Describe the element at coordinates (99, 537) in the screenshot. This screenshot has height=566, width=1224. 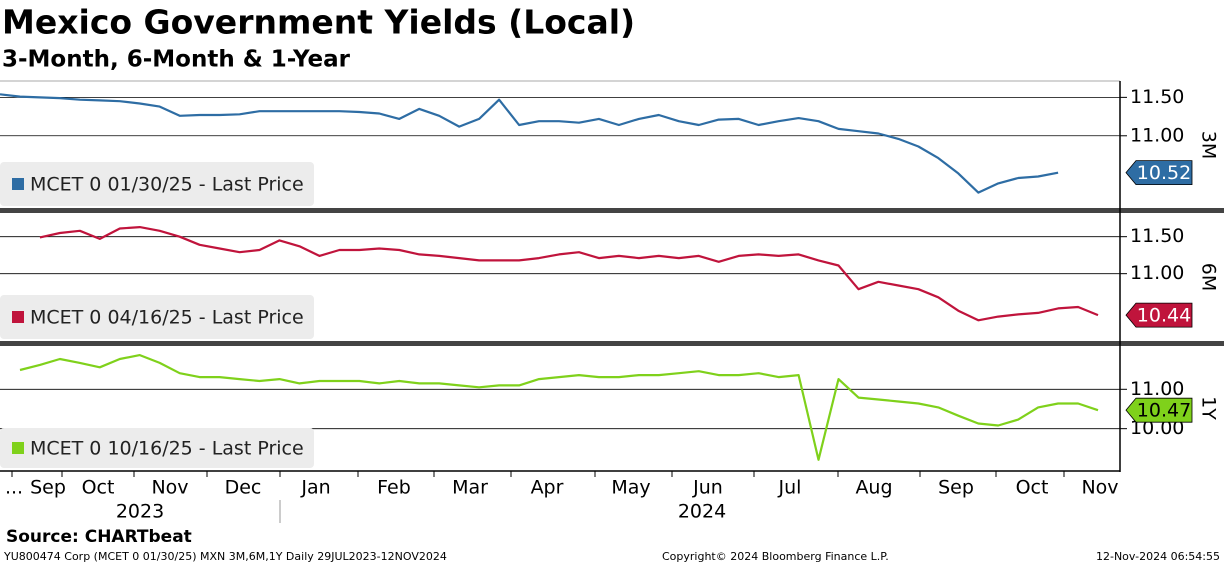
I see `source: Source: CHARTbeat` at that location.